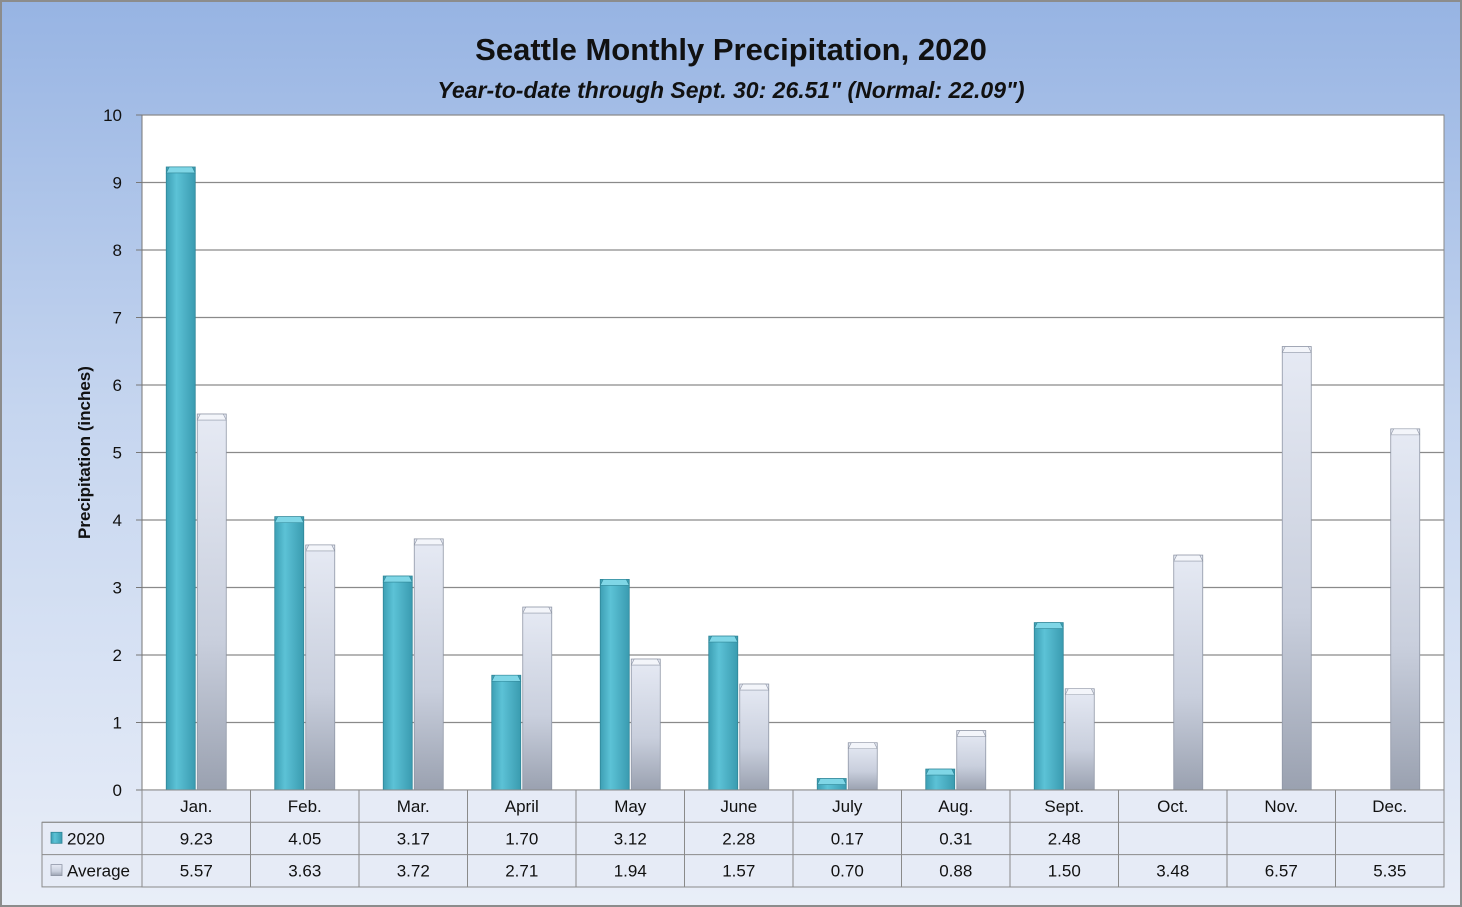 The height and width of the screenshot is (907, 1462). Describe the element at coordinates (305, 806) in the screenshot. I see `category-label: Feb.` at that location.